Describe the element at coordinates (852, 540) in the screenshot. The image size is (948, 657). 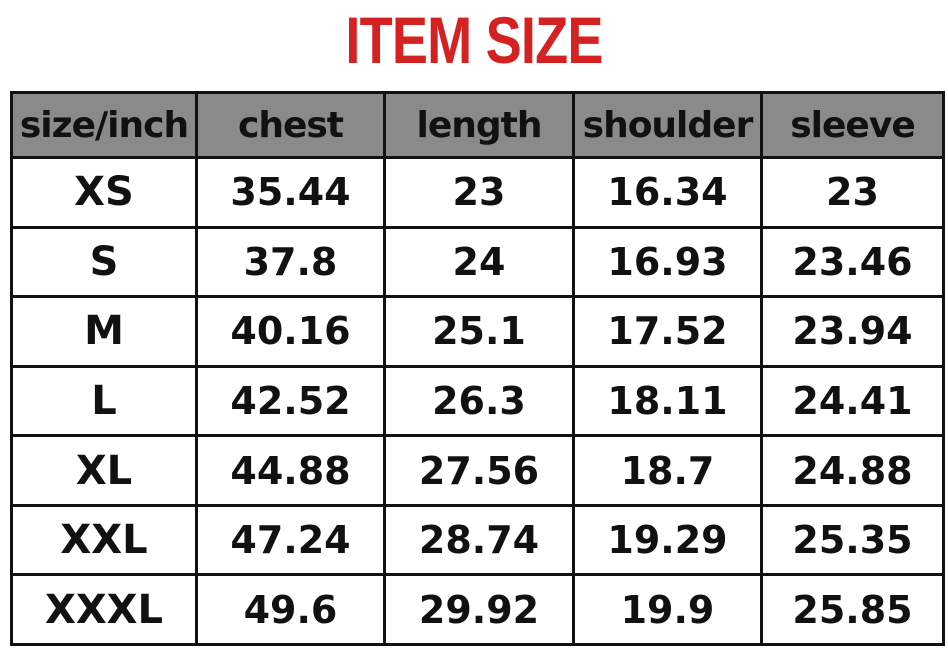
I see `cell-sleeve: 25.35` at that location.